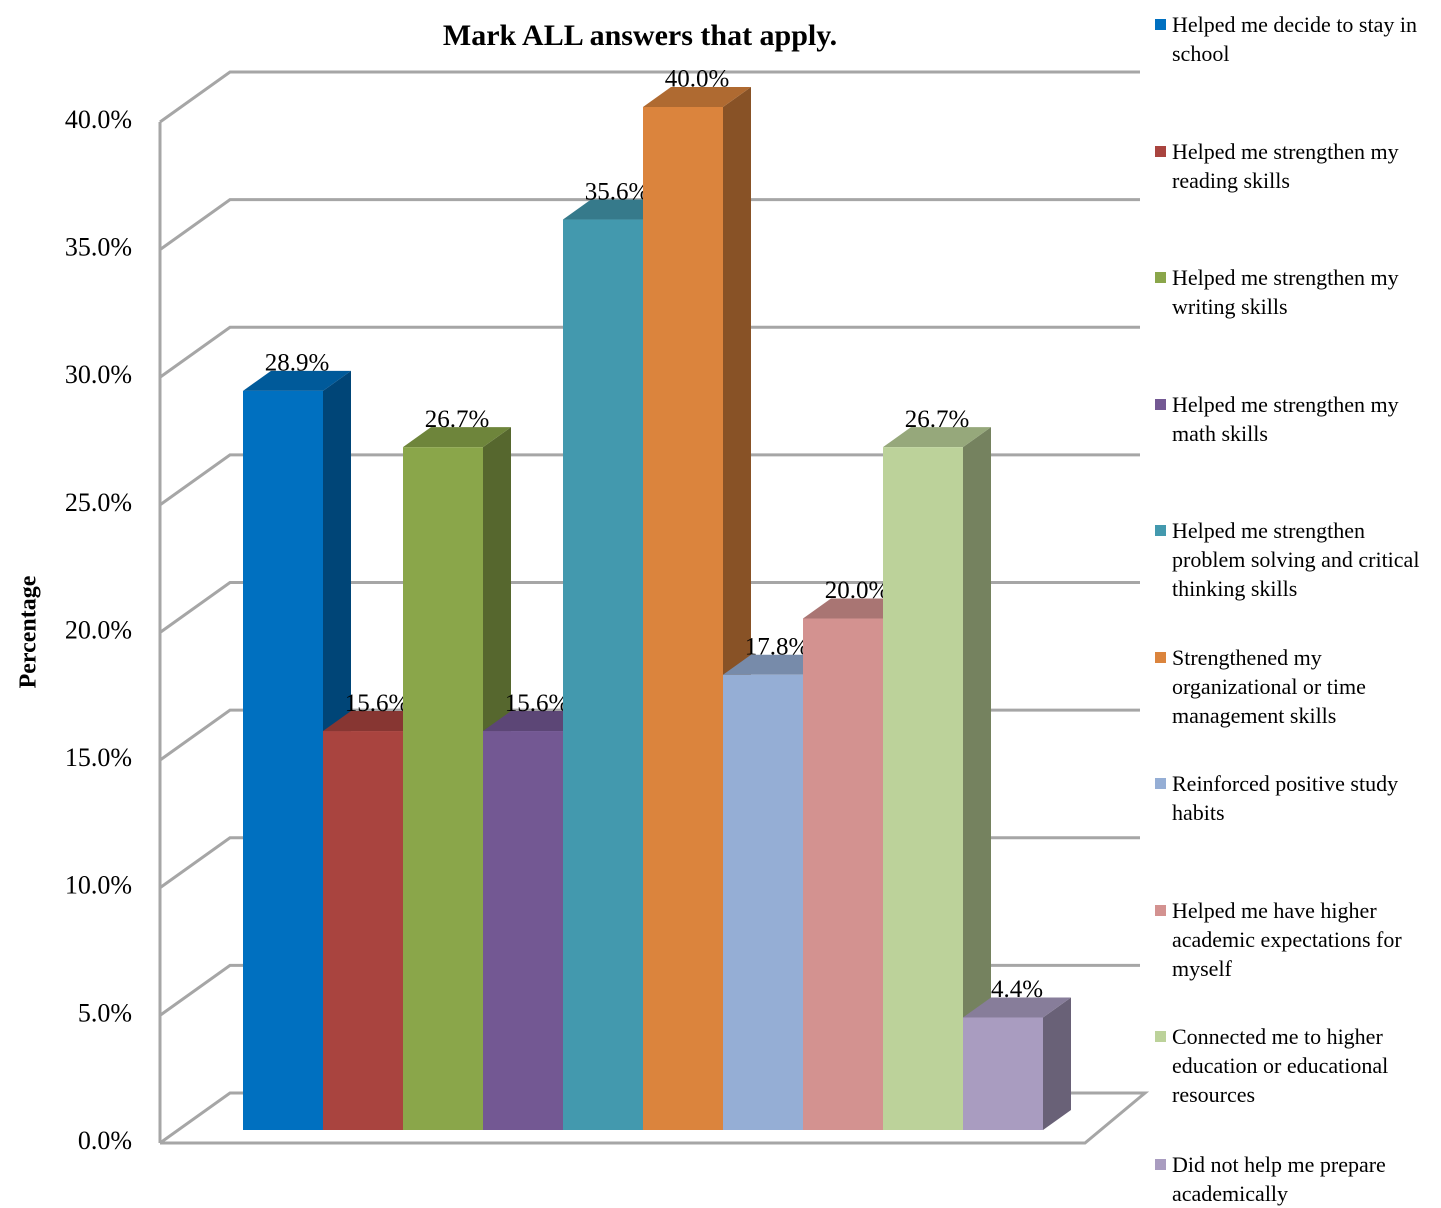  What do you see at coordinates (640, 35) in the screenshot?
I see `chart-title: Mark ALL answers that apply.` at bounding box center [640, 35].